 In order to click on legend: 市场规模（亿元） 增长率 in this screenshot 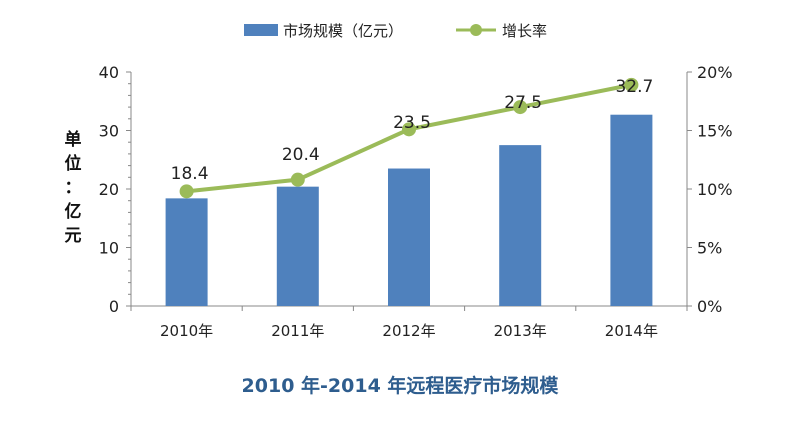, I will do `click(395, 31)`.